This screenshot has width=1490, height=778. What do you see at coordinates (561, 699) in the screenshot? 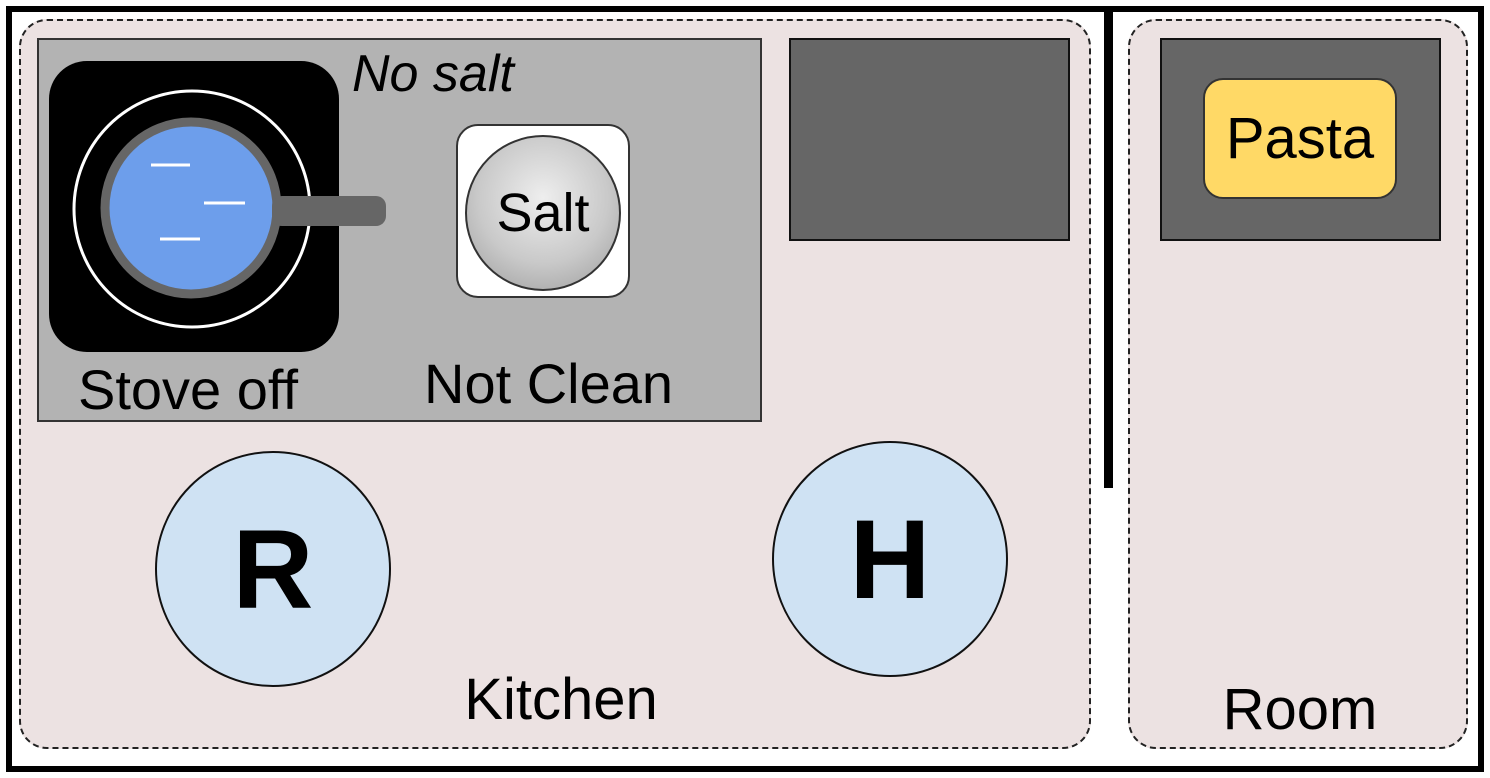
I see `kitchen-label: Kitchen` at bounding box center [561, 699].